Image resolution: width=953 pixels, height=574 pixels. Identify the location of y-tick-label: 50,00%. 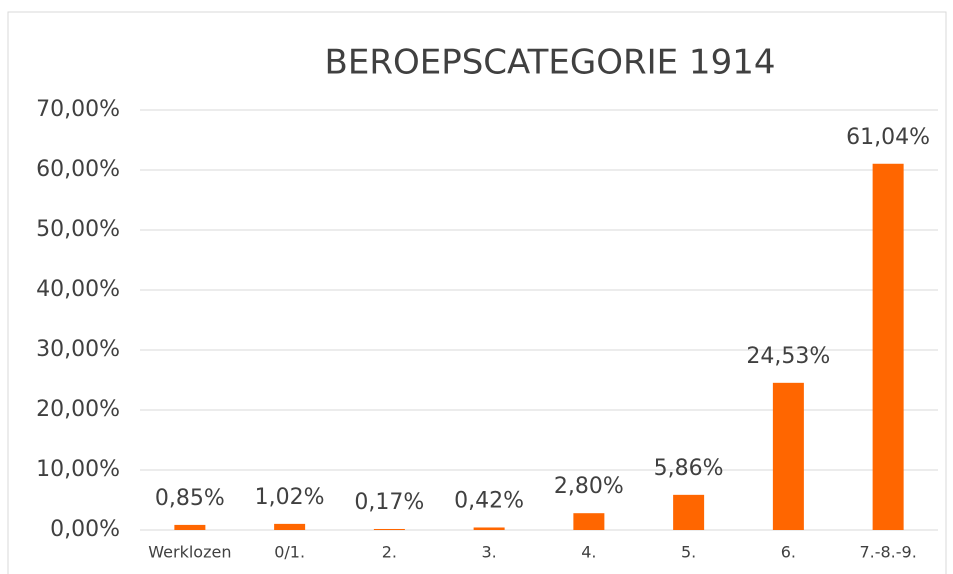
(78, 229).